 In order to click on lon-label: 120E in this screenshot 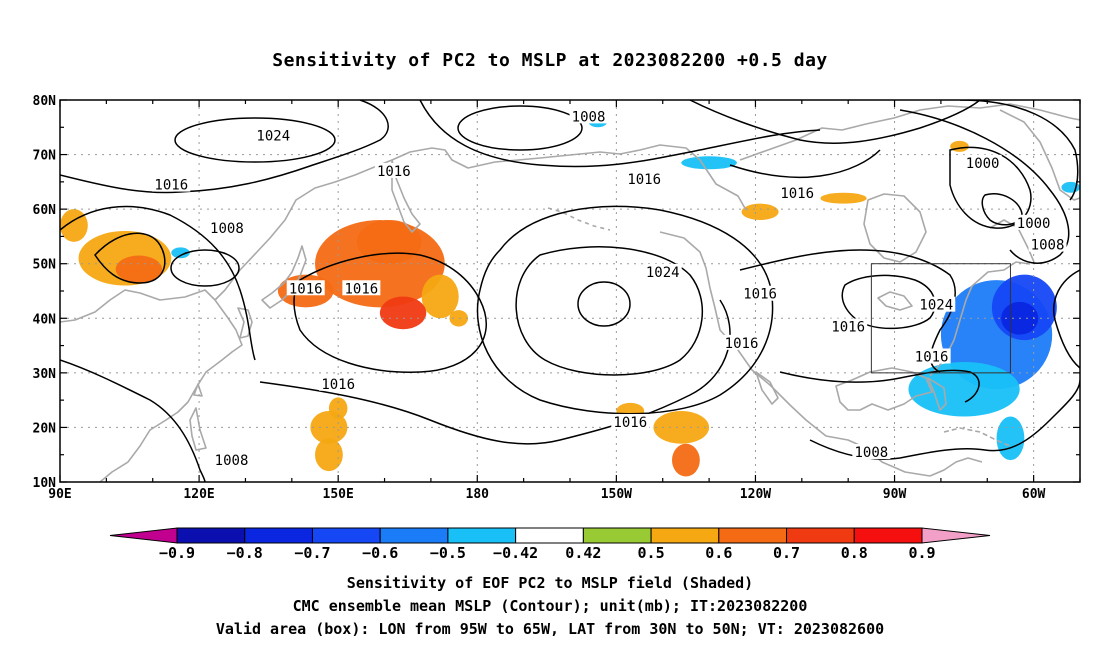, I will do `click(198, 494)`.